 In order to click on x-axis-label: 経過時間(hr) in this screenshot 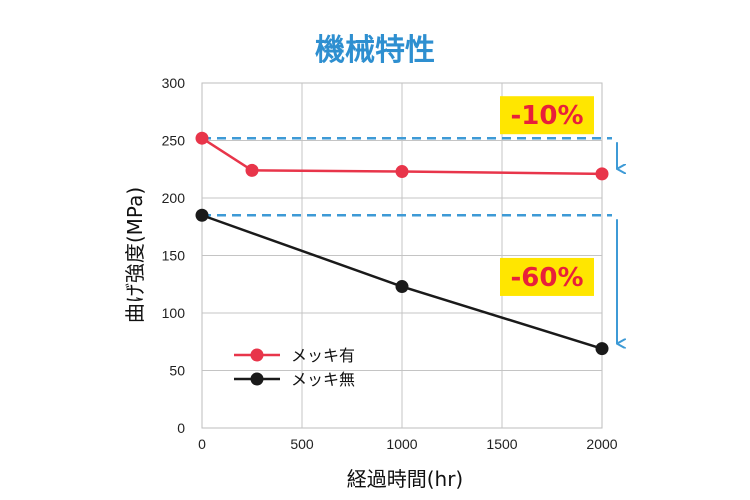, I will do `click(405, 479)`.